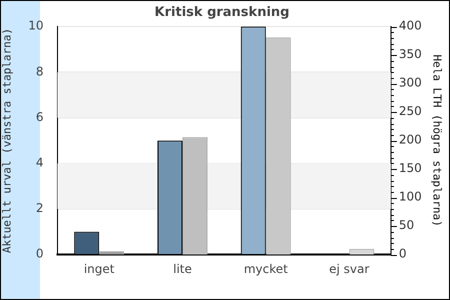  What do you see at coordinates (410, 111) in the screenshot?
I see `y2-tick-label: 250` at bounding box center [410, 111].